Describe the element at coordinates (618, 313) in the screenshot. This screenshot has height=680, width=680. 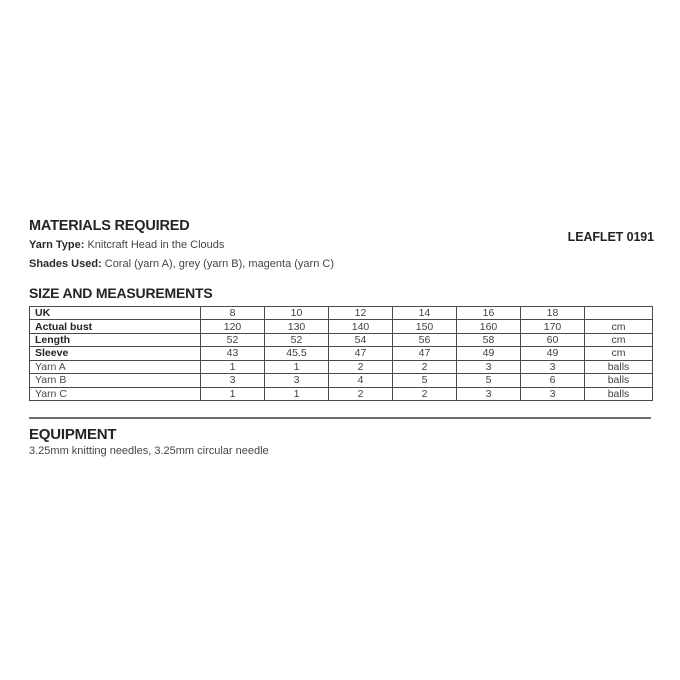
I see `unit-cell` at that location.